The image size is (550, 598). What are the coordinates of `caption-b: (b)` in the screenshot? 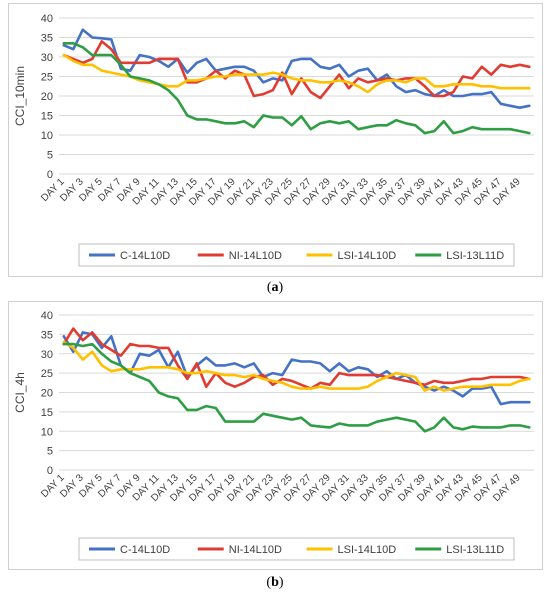 It's located at (275, 582).